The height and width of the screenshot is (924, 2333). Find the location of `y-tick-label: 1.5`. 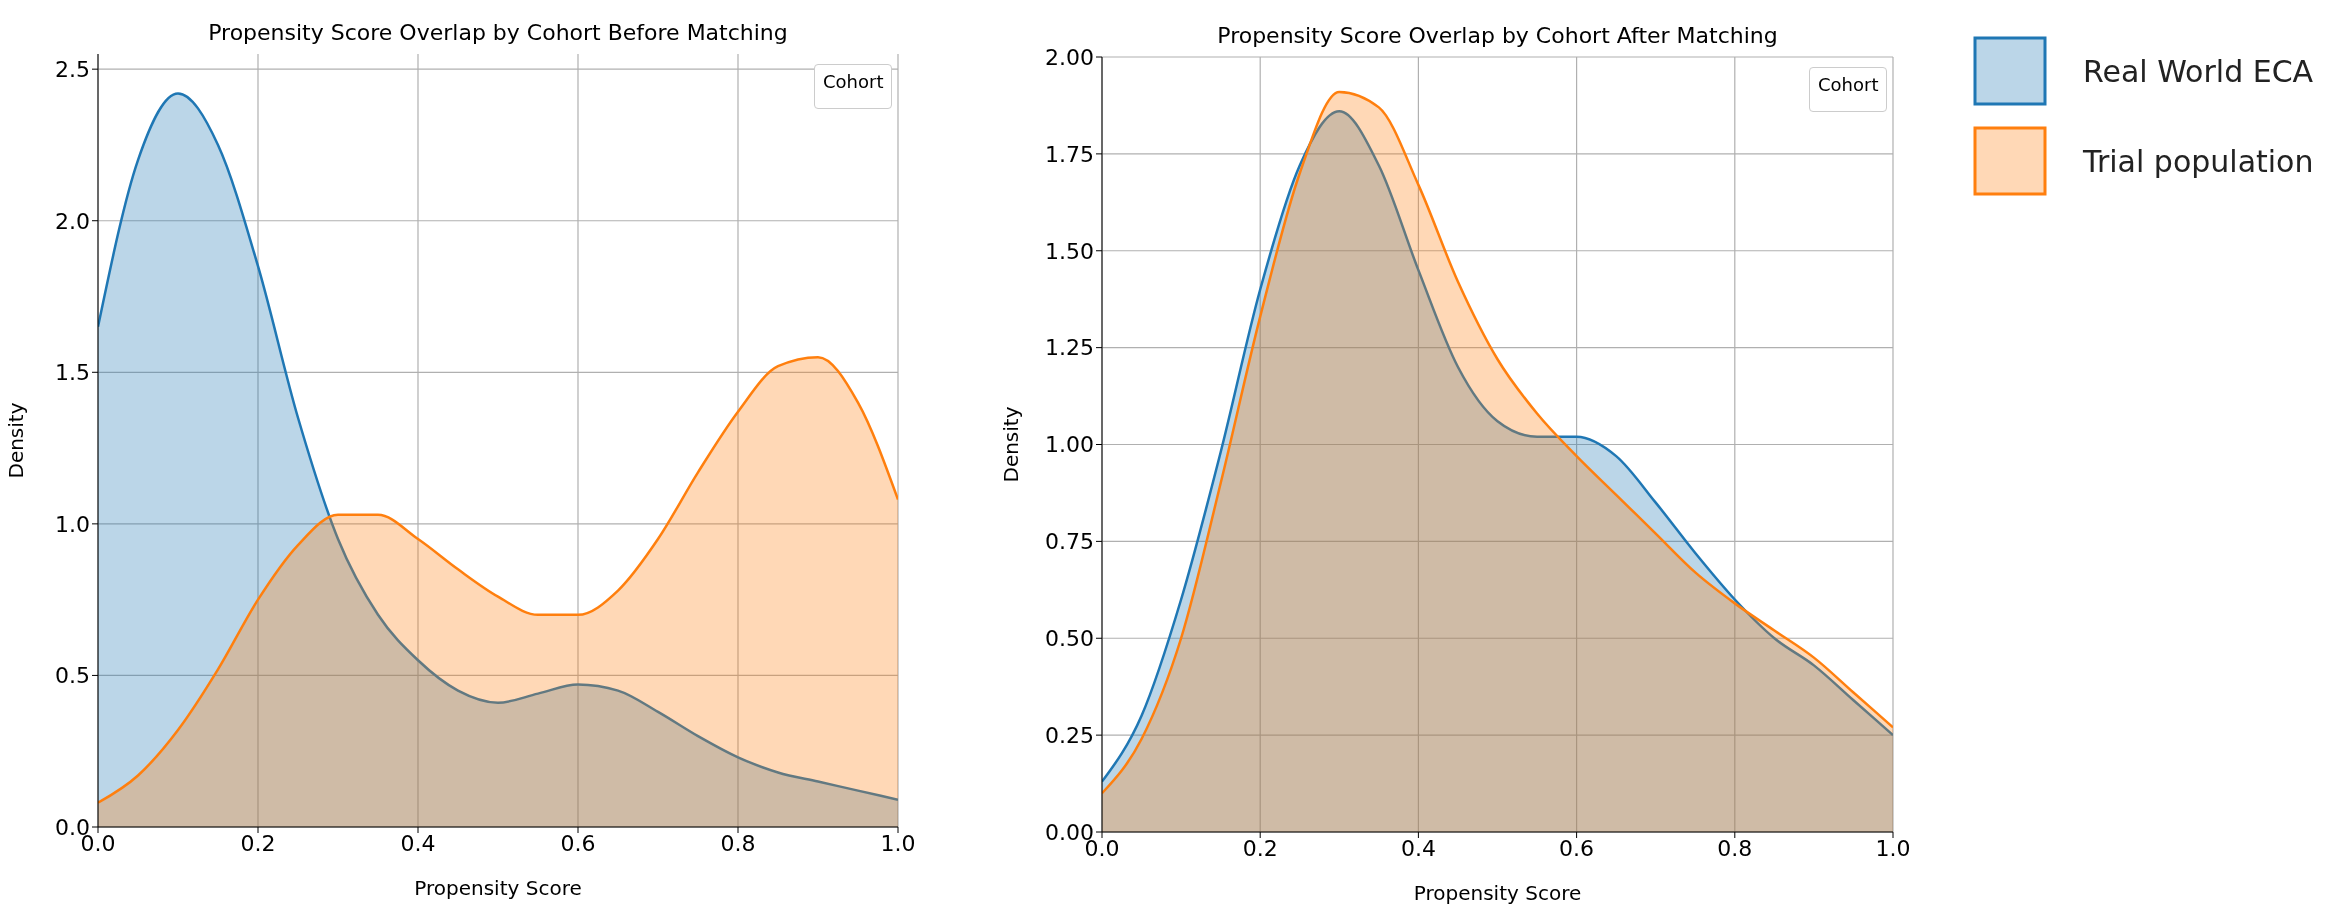

y-tick-label: 1.5 is located at coordinates (72, 373).